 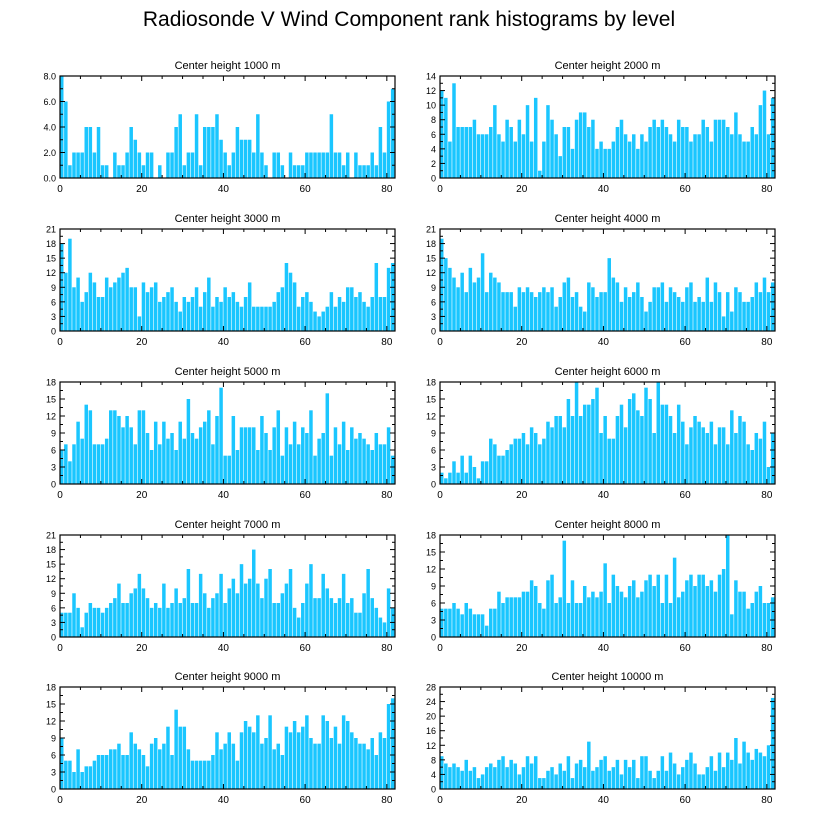 What do you see at coordinates (227, 127) in the screenshot?
I see `plot-frame` at bounding box center [227, 127].